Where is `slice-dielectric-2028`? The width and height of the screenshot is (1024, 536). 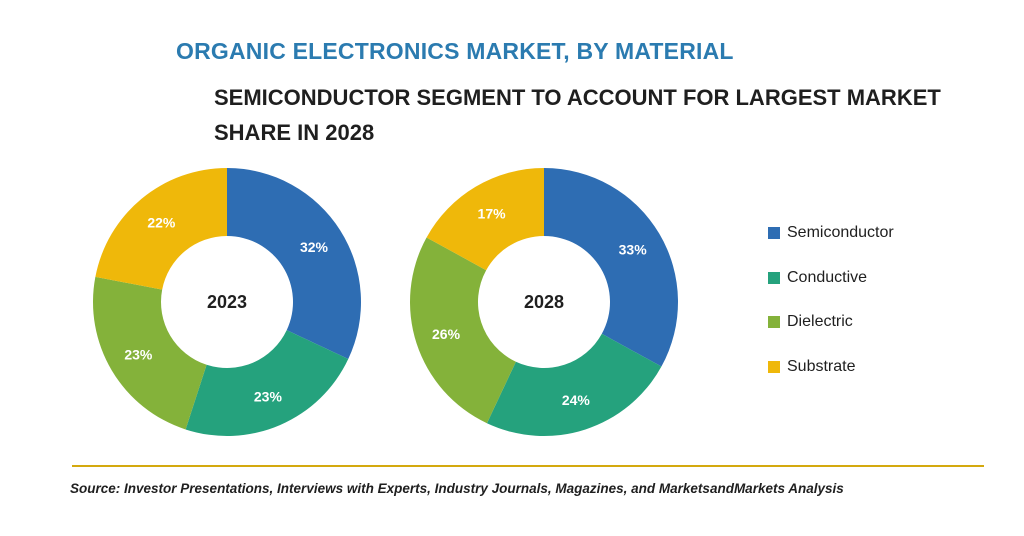 slice-dielectric-2028 is located at coordinates (462, 330).